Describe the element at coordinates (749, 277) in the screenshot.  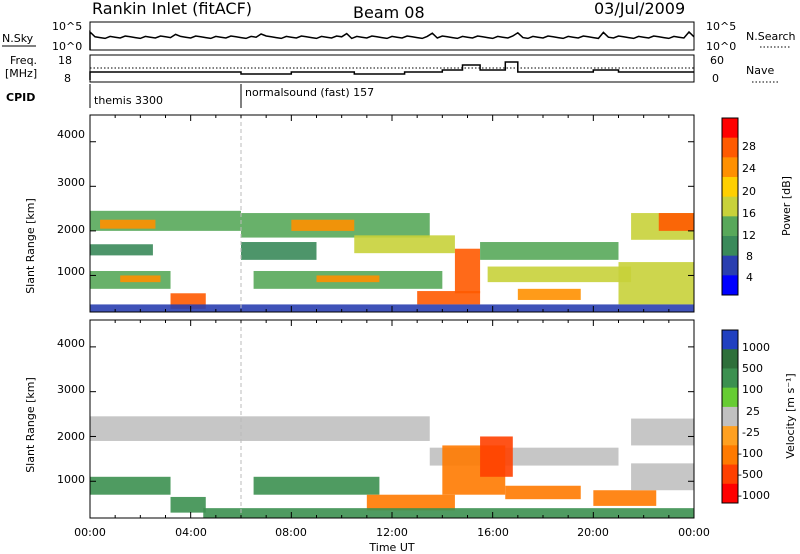
I see `power-cbar-tick-4: 4` at that location.